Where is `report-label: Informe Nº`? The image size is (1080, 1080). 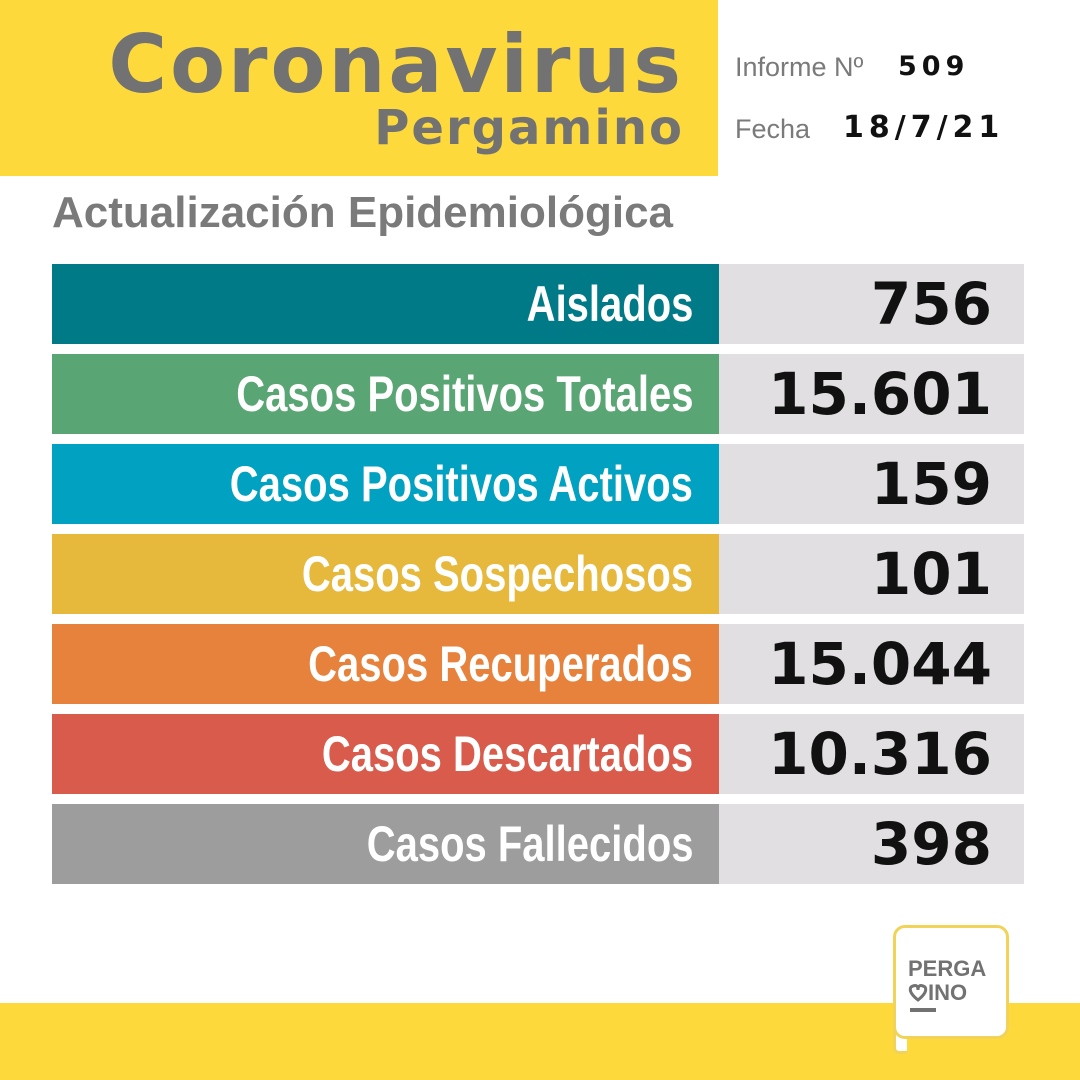 report-label: Informe Nº is located at coordinates (799, 67).